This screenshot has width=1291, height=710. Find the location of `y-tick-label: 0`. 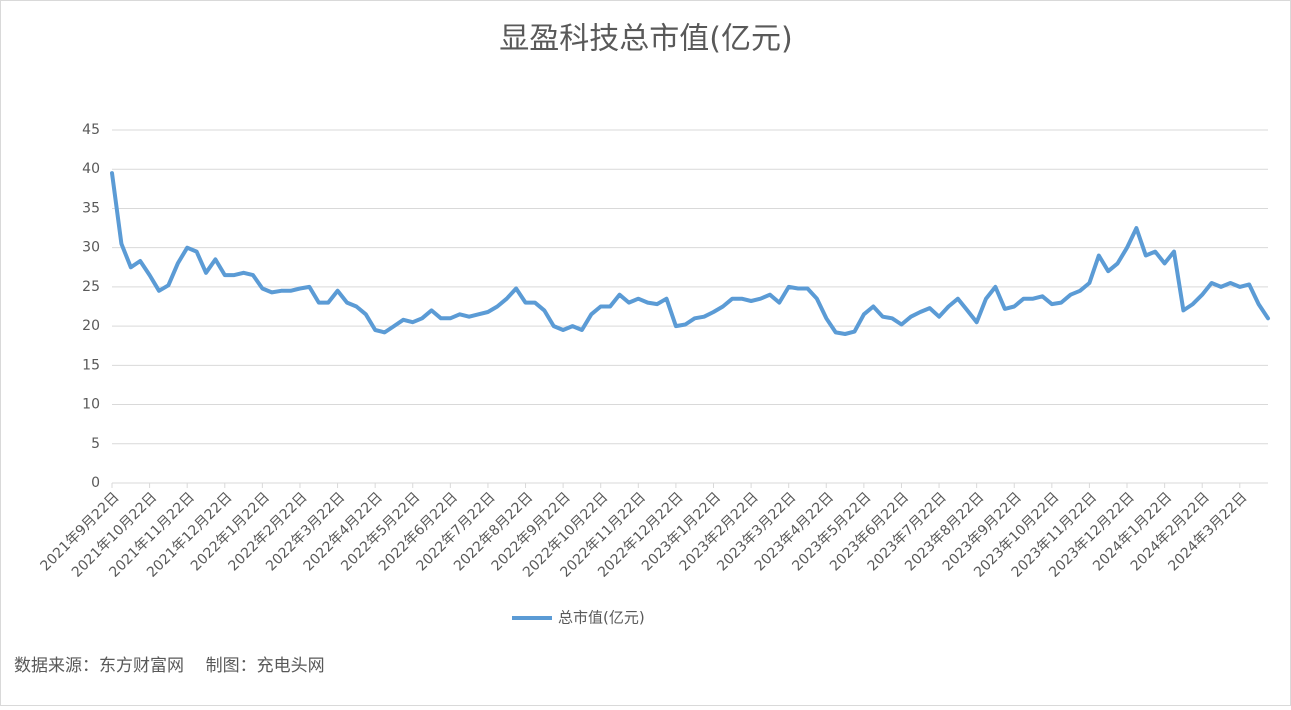

y-tick-label: 0 is located at coordinates (95, 483).